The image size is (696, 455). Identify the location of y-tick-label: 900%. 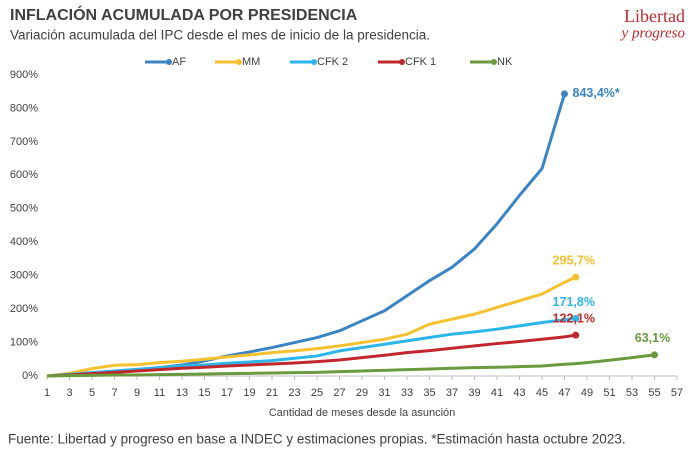
(24, 75).